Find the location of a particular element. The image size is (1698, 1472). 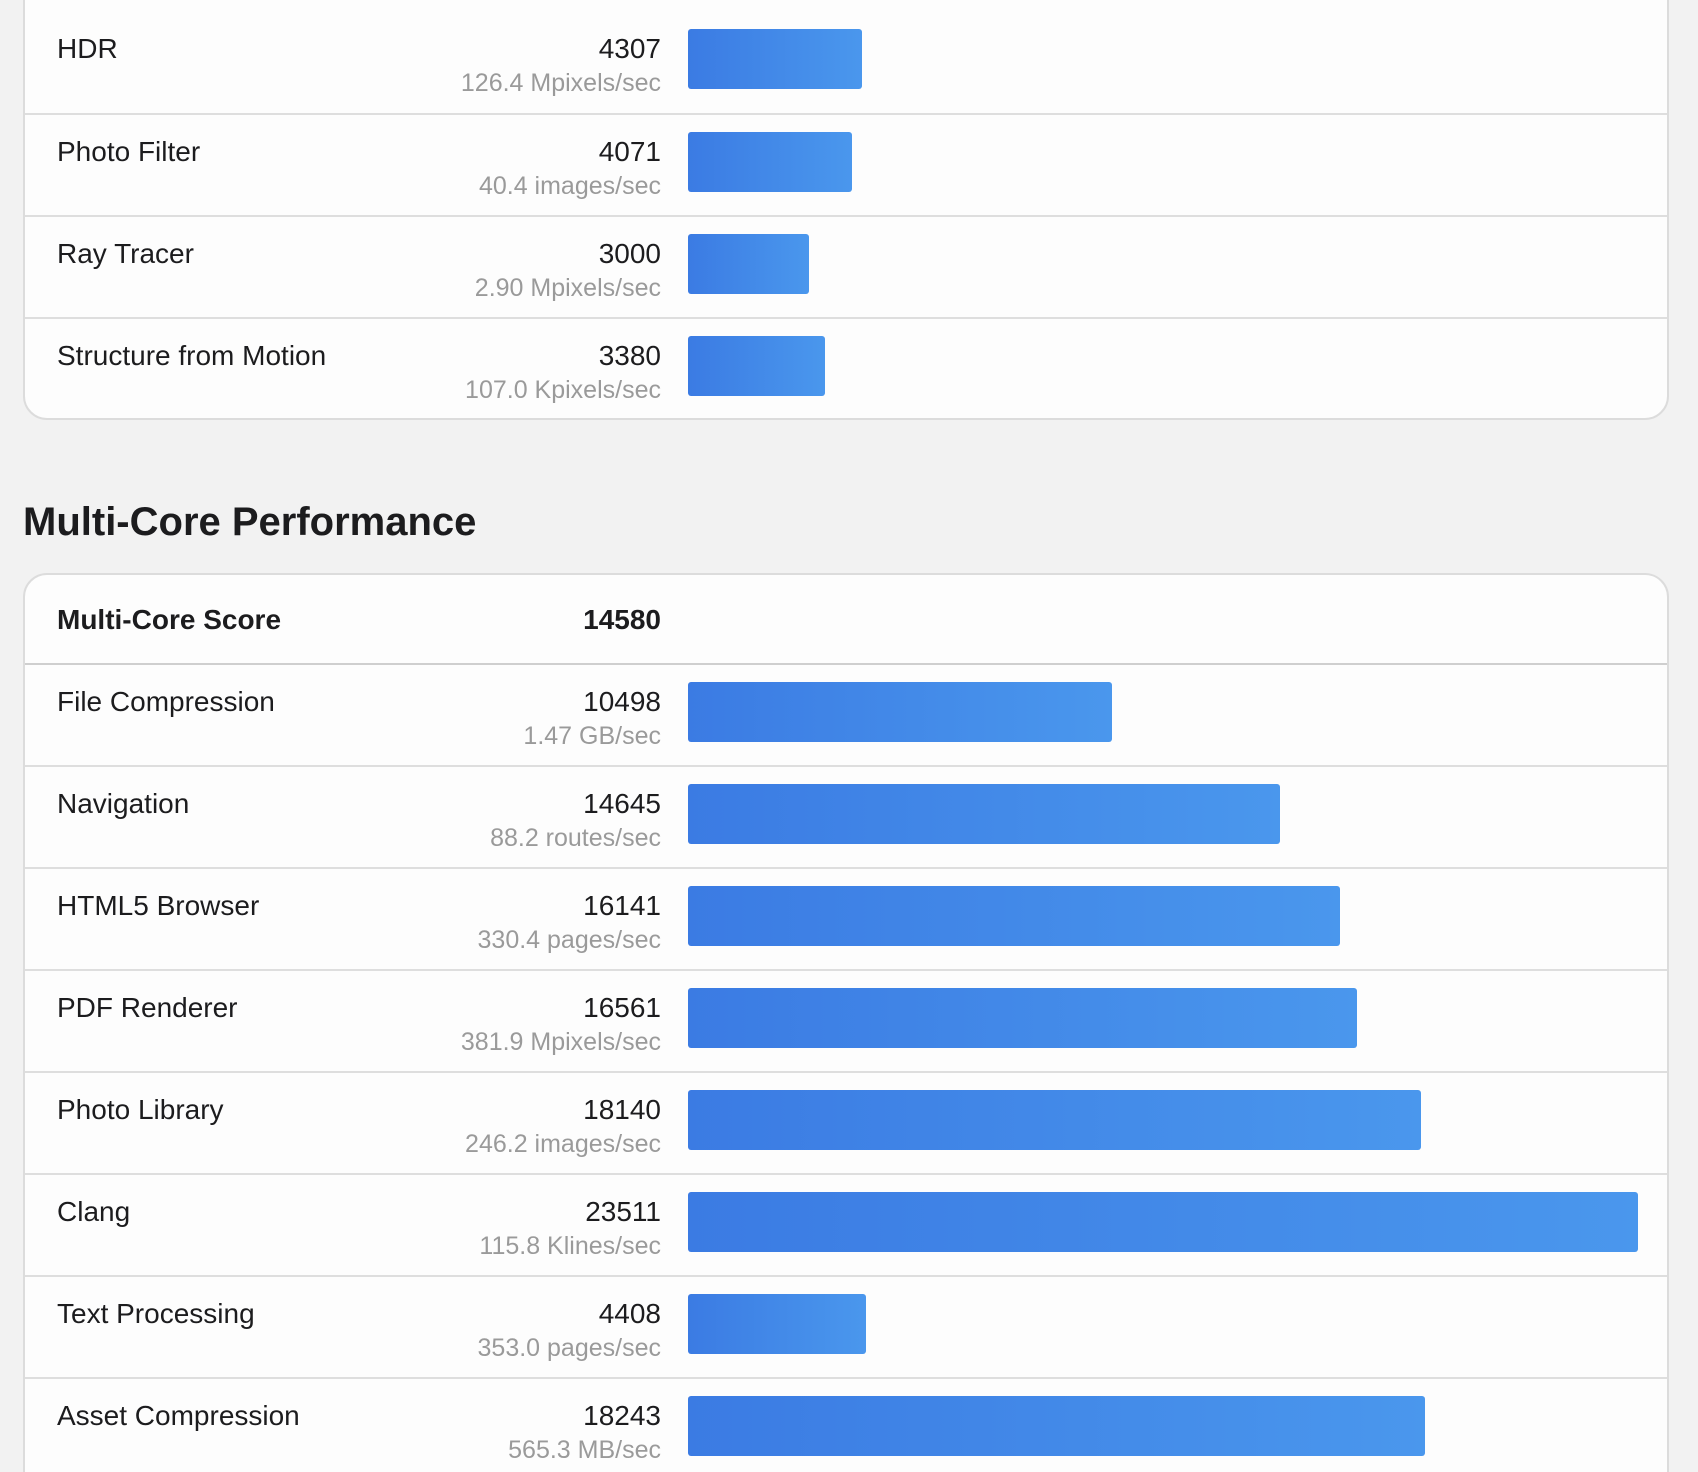

benchmark-score: 4408 is located at coordinates (629, 1313).